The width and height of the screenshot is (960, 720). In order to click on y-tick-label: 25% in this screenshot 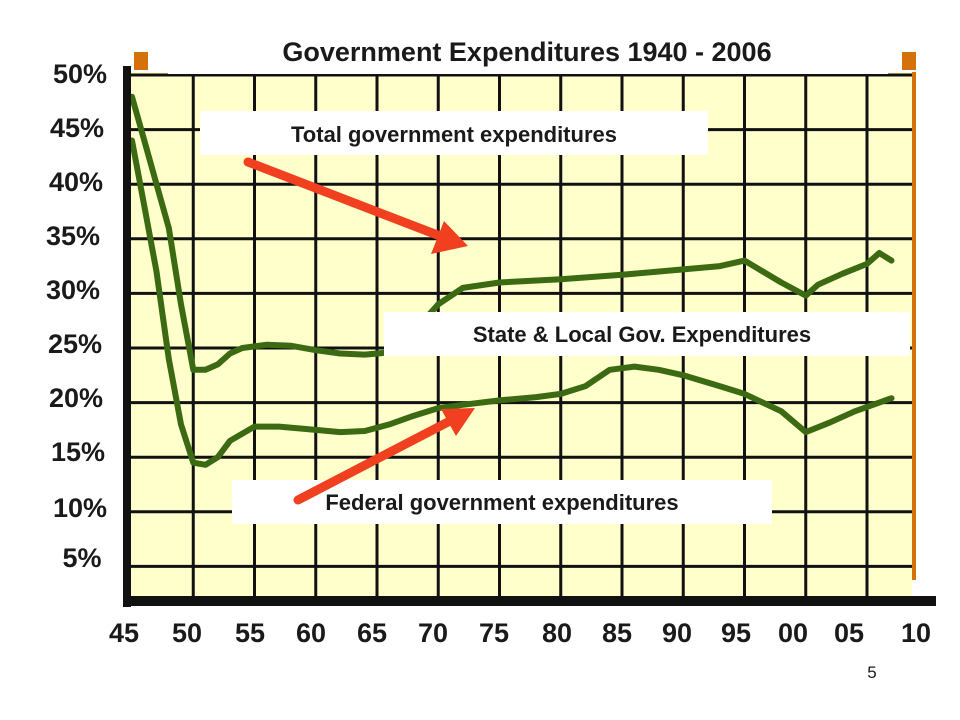, I will do `click(75, 344)`.